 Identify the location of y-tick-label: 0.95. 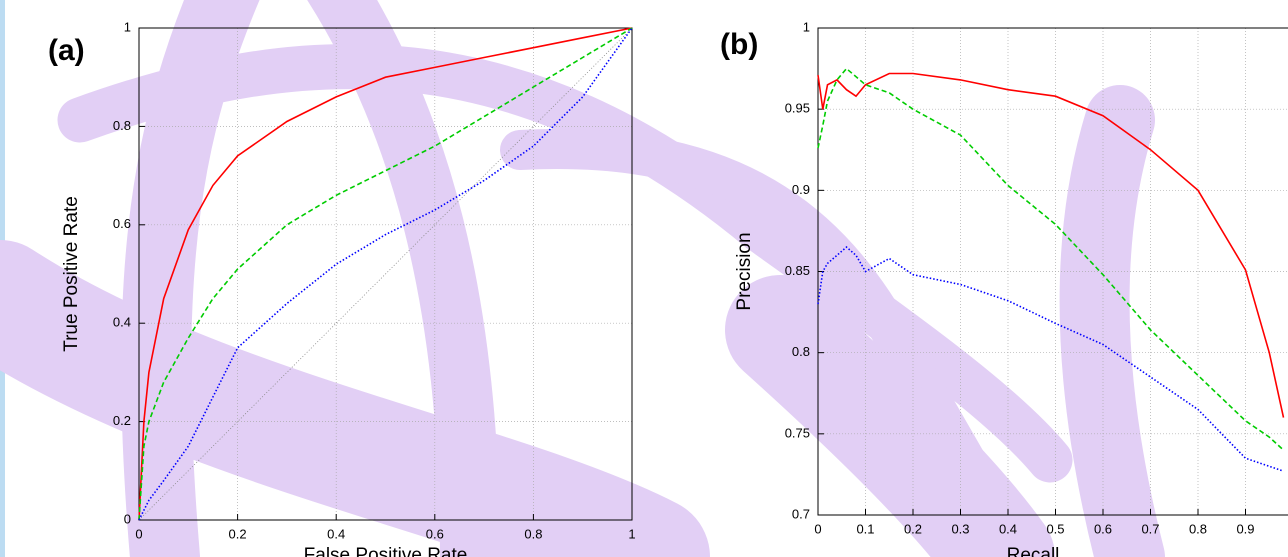
(797, 108).